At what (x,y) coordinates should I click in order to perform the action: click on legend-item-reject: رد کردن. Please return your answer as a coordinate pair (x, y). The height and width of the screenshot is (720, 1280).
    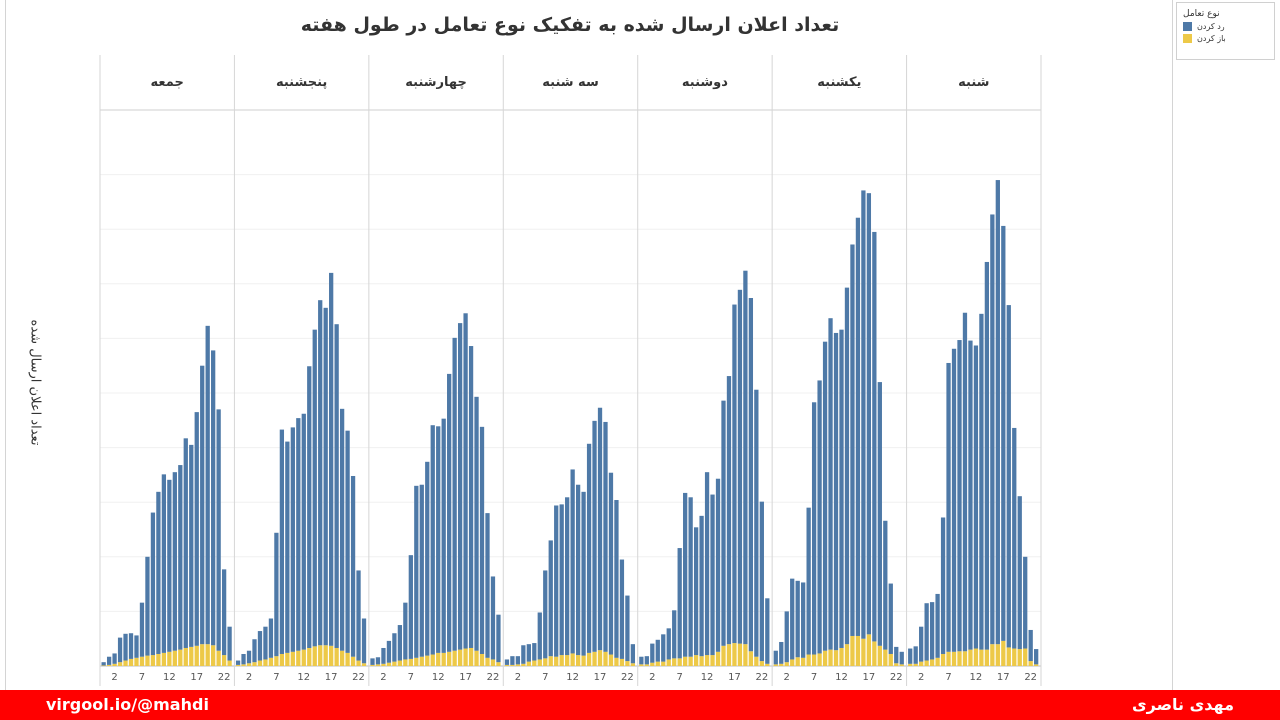
    Looking at the image, I should click on (1225, 25).